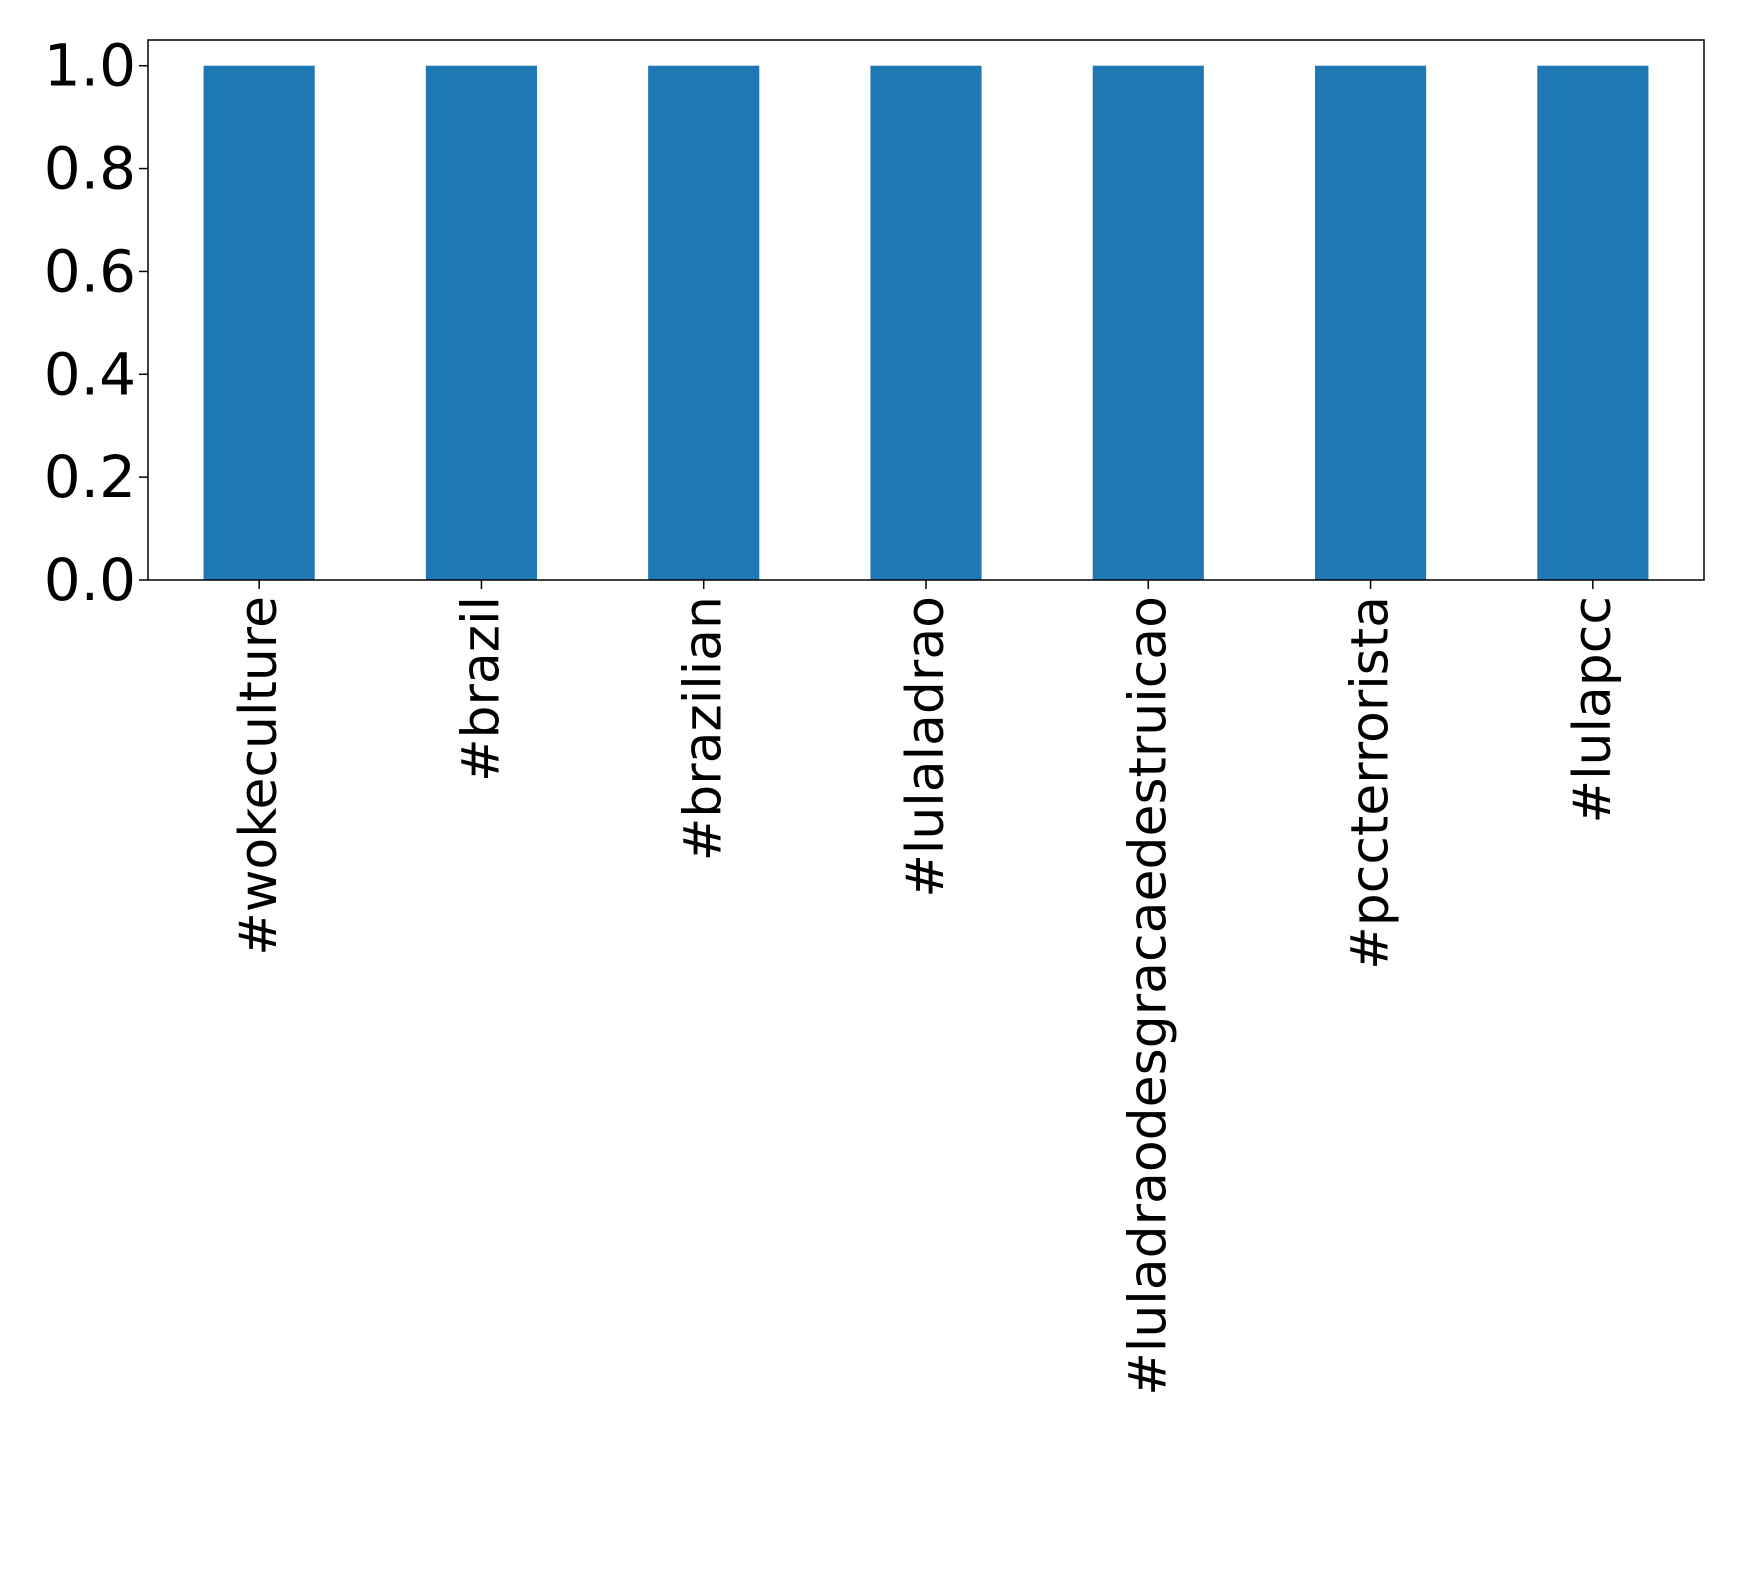  I want to click on y-axis: 0.0 0.2 0.4 0.6 0.8 1.0, so click(96, 323).